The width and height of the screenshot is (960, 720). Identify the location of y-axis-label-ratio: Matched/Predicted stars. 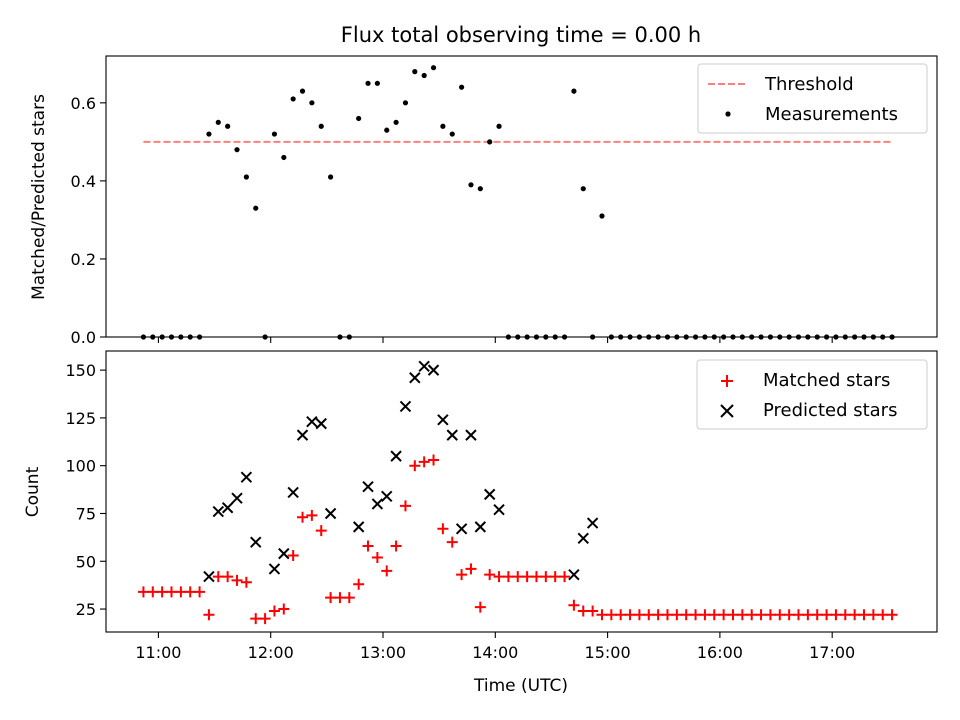
(39, 197).